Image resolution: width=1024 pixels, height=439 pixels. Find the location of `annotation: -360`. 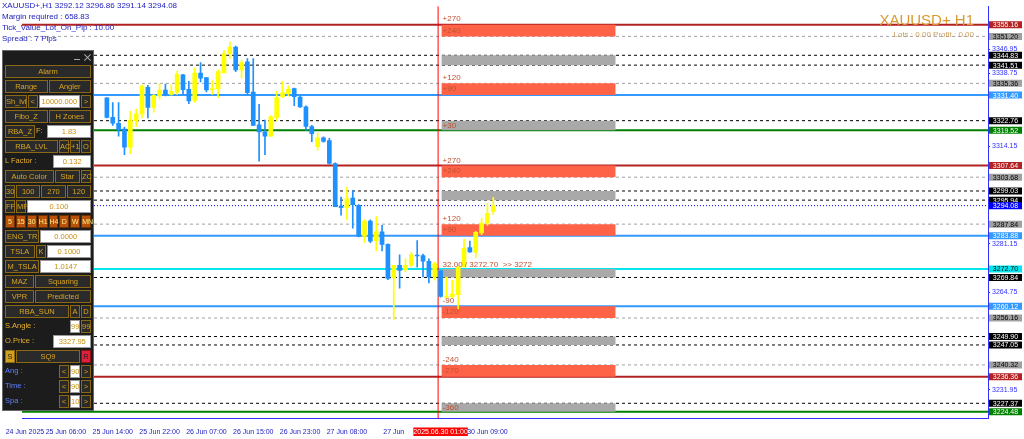

annotation: -360 is located at coordinates (451, 407).